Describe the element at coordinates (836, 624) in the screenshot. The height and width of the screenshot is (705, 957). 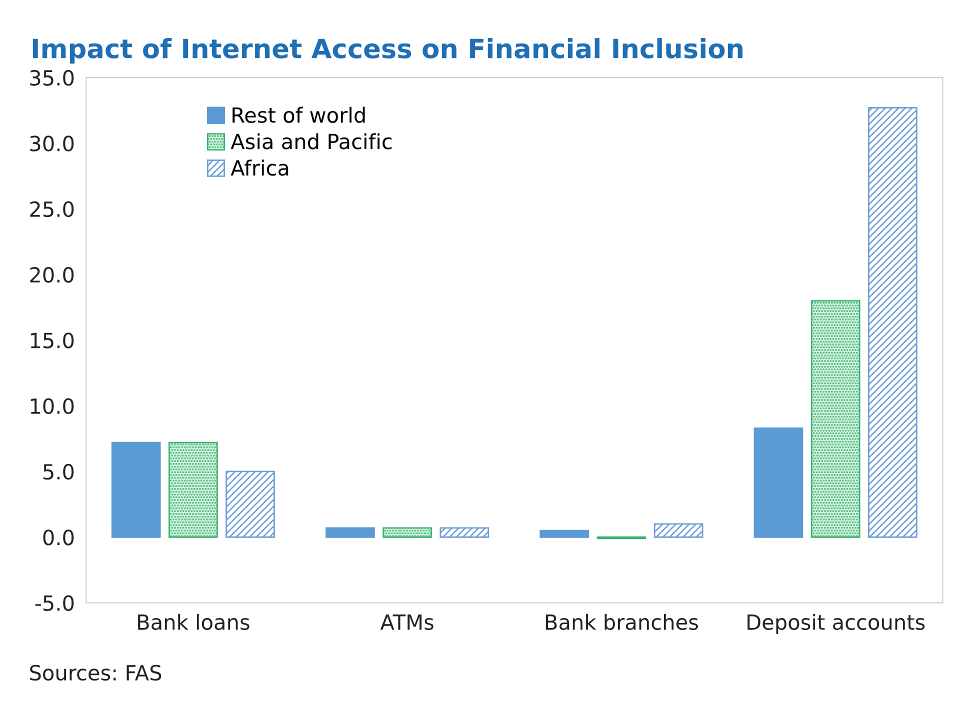
I see `x-tick-label: Deposit accounts` at that location.